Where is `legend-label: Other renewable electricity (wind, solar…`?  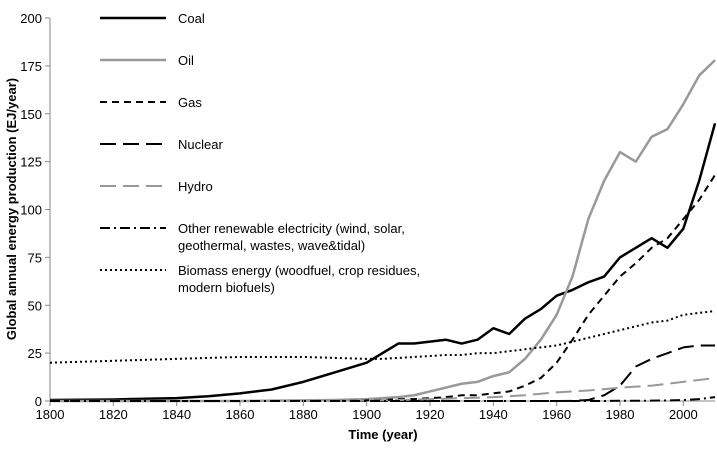 legend-label: Other renewable electricity (wind, solar… is located at coordinates (291, 237).